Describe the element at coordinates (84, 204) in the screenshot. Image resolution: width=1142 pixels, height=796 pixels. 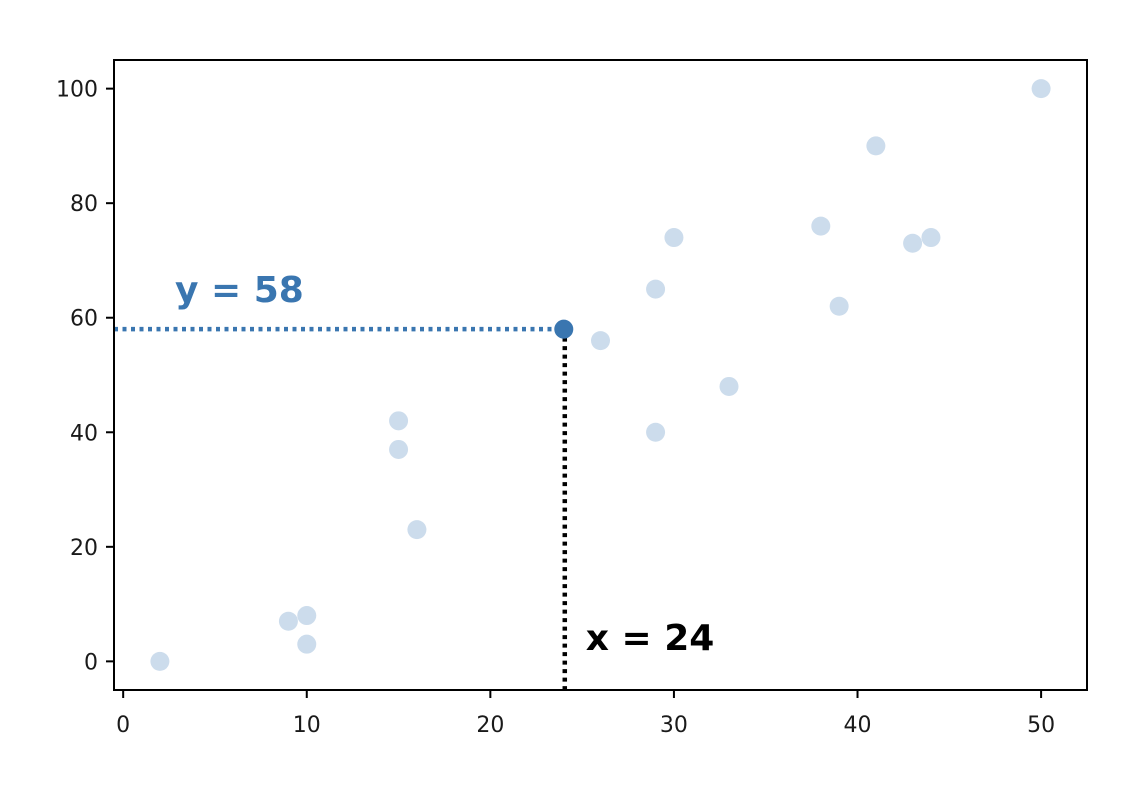
I see `y-tick-label: 80` at that location.